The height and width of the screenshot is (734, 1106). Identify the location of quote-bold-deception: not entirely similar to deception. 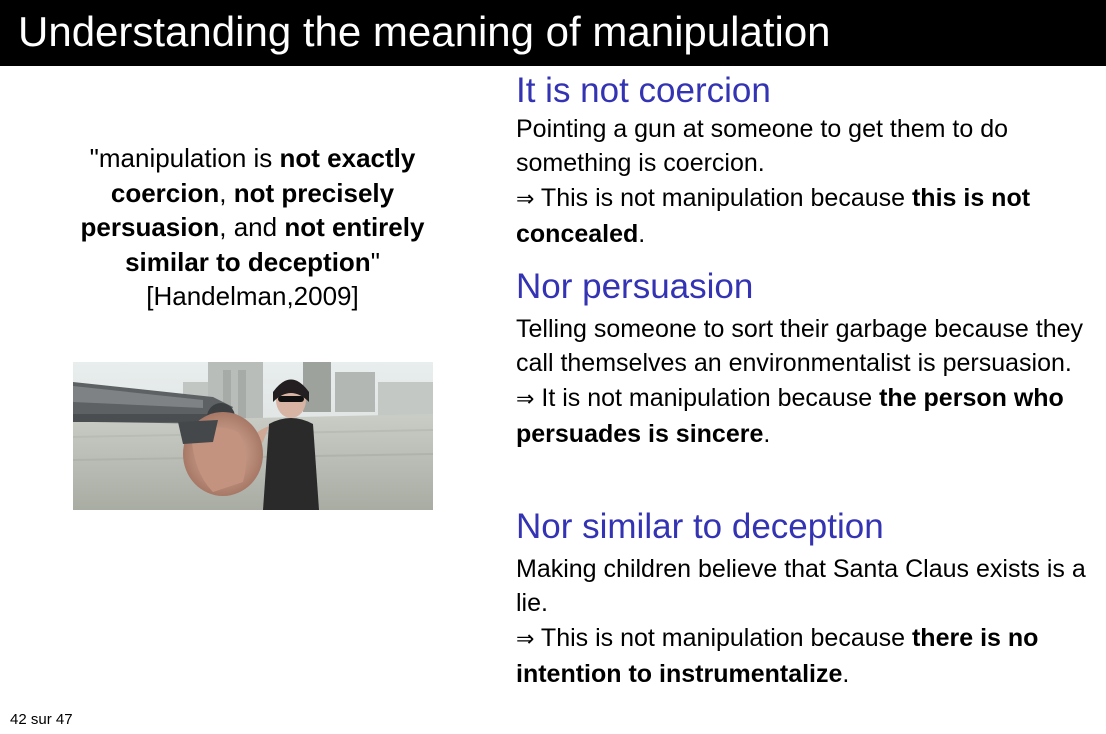
(275, 244).